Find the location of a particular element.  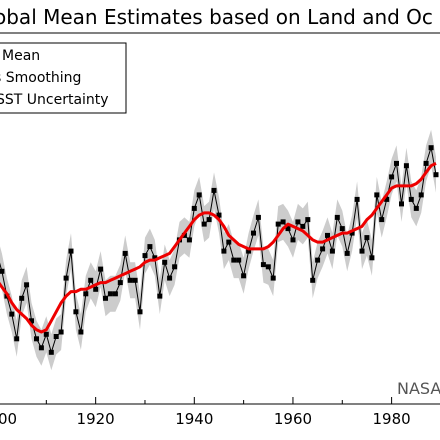

mean-marker-1919 is located at coordinates (91, 280).